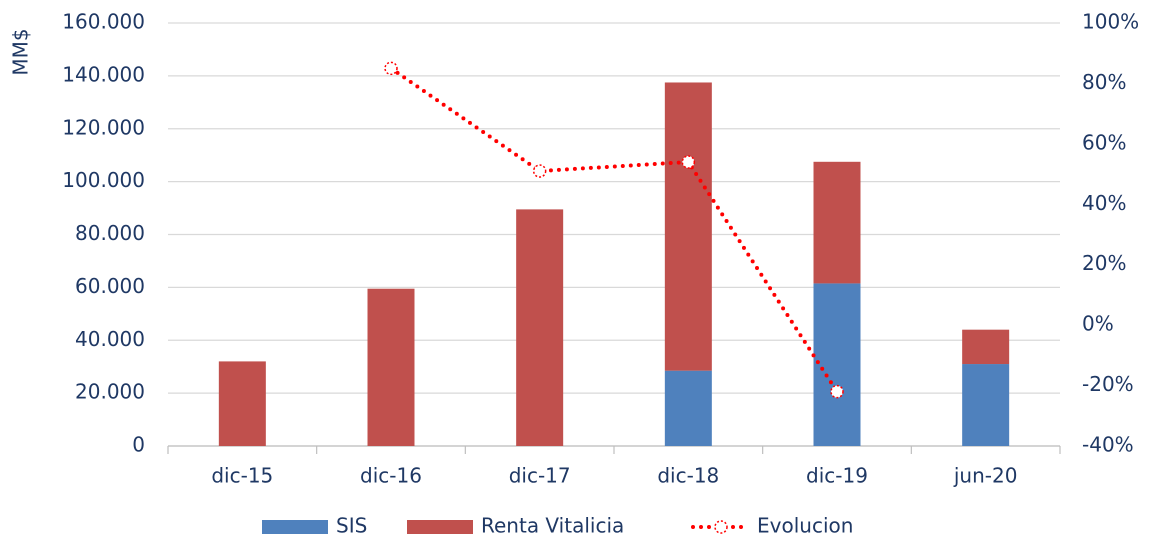 The image size is (1155, 541). What do you see at coordinates (138, 445) in the screenshot?
I see `y-tick-label: 0` at bounding box center [138, 445].